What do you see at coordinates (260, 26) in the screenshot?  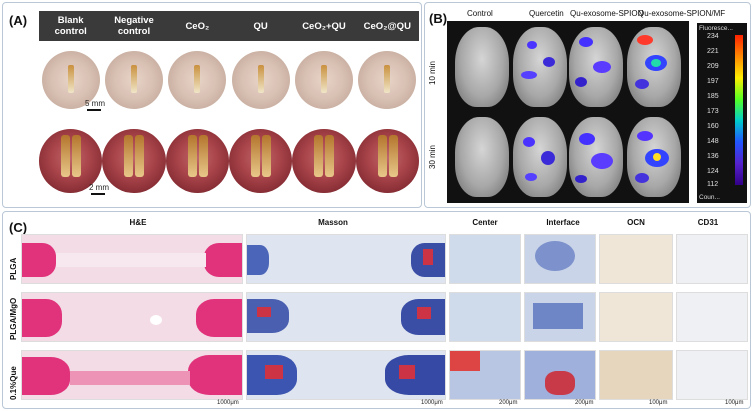 I see `header-qu: QU` at bounding box center [260, 26].